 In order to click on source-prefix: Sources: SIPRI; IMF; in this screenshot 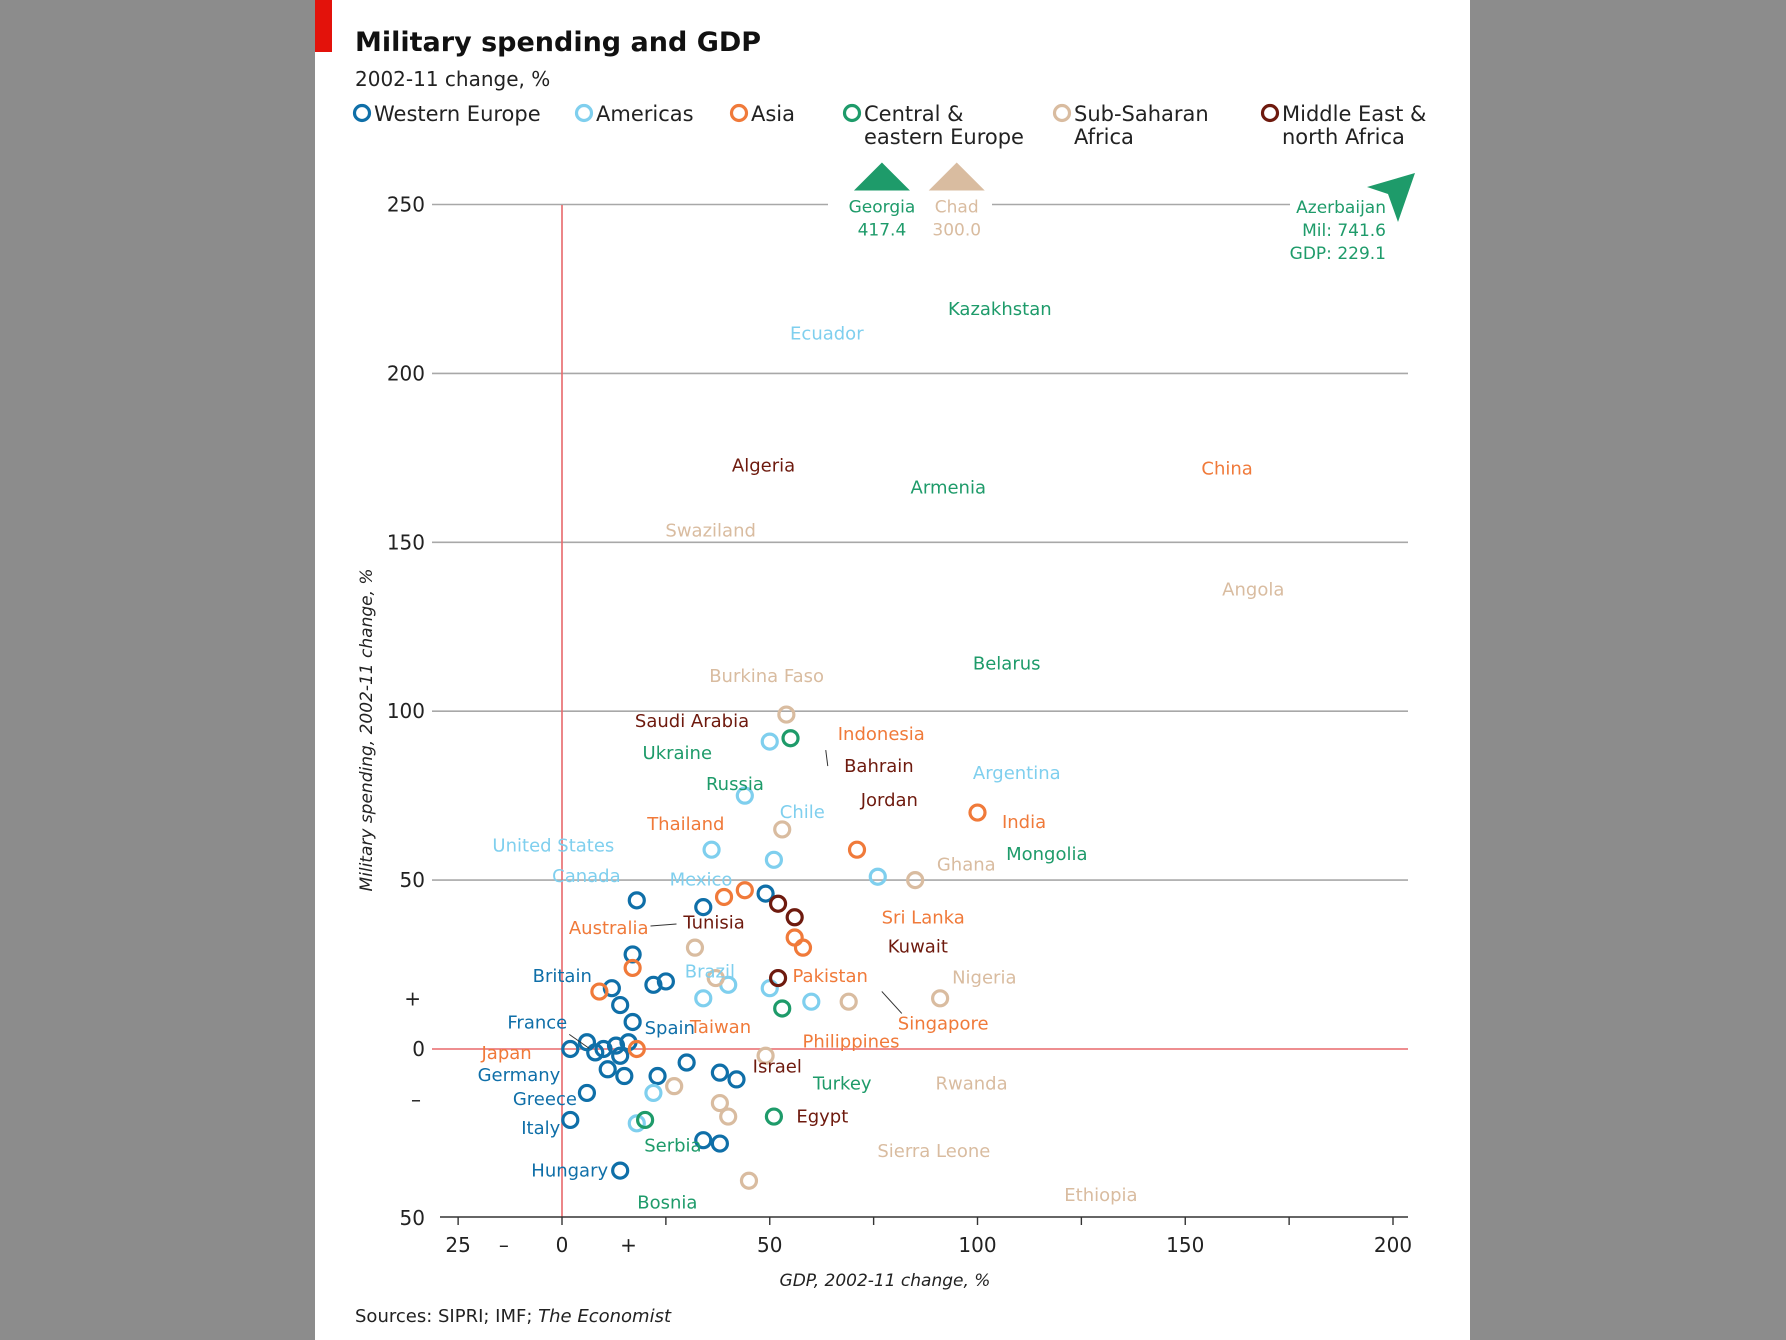, I will do `click(446, 1316)`.